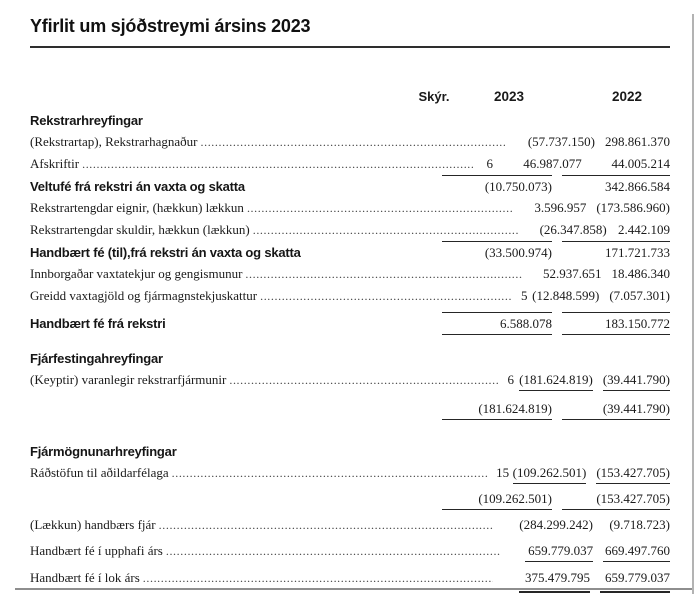 The image size is (700, 594). What do you see at coordinates (98, 323) in the screenshot?
I see `section-label: Handbært fé frá rekstri` at bounding box center [98, 323].